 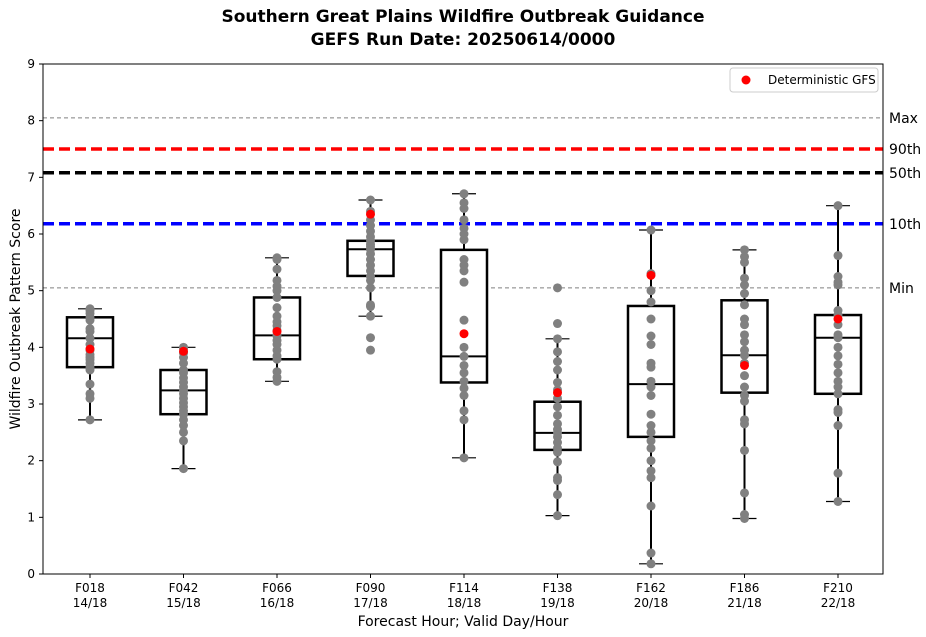 I want to click on box-group-f066, so click(x=277, y=319).